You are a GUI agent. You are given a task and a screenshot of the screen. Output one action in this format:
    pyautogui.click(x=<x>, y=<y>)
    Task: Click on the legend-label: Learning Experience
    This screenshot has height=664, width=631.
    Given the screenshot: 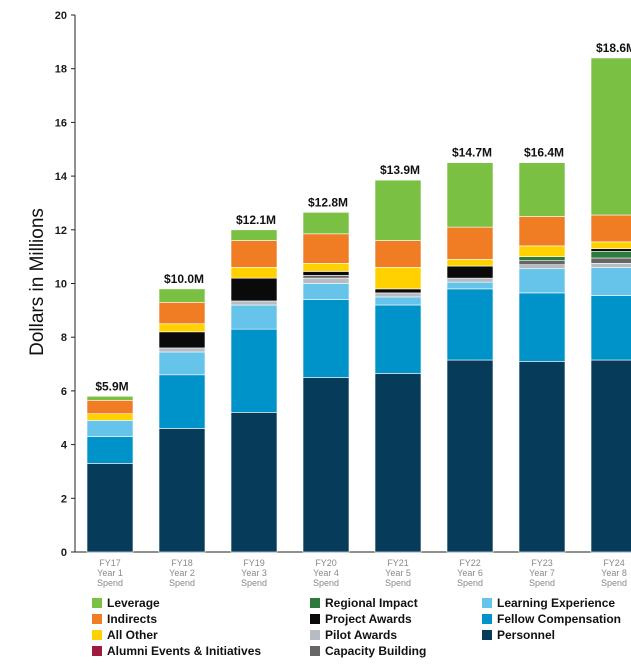 What is the action you would take?
    pyautogui.click(x=556, y=603)
    